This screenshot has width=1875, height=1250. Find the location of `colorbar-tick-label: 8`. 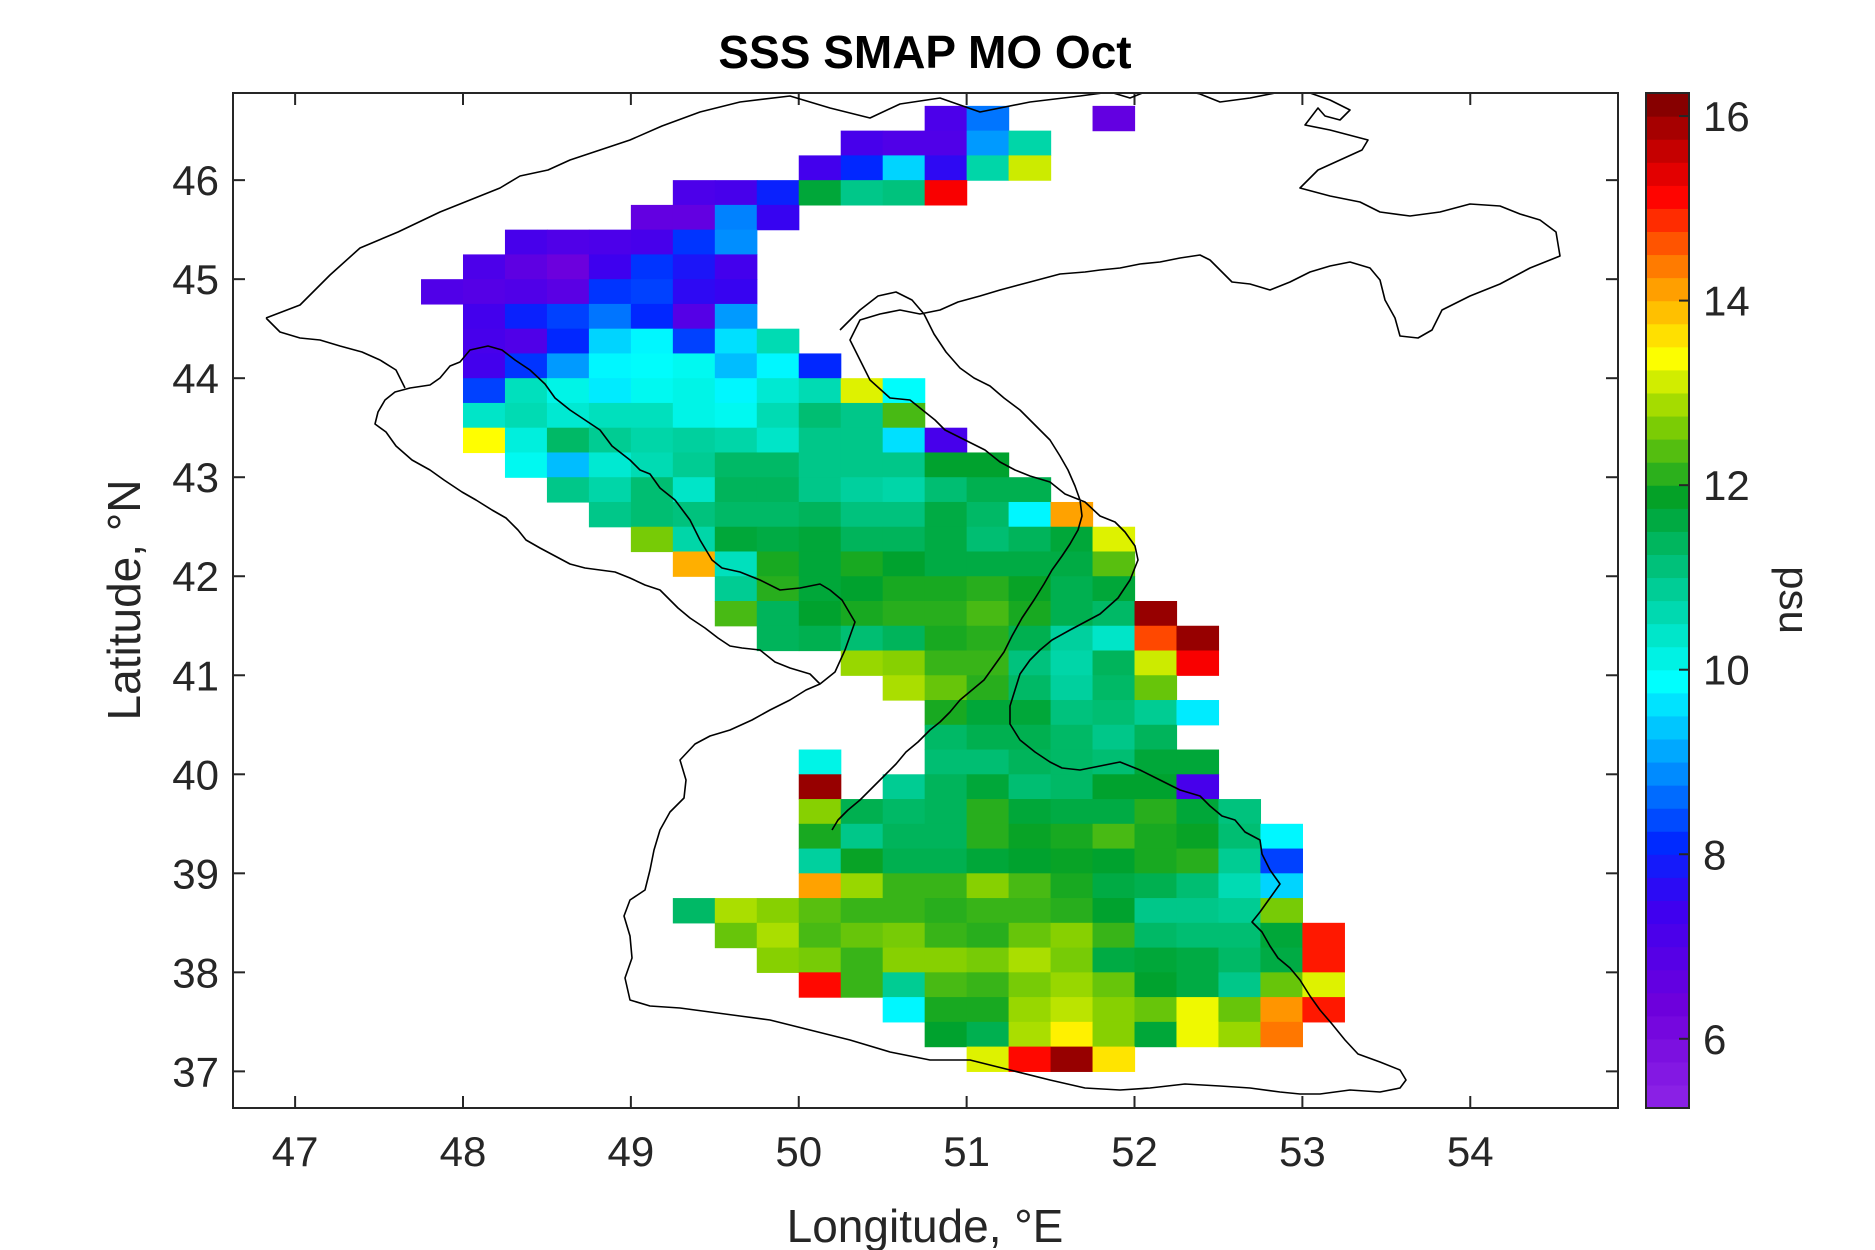

colorbar-tick-label: 8 is located at coordinates (1714, 854).